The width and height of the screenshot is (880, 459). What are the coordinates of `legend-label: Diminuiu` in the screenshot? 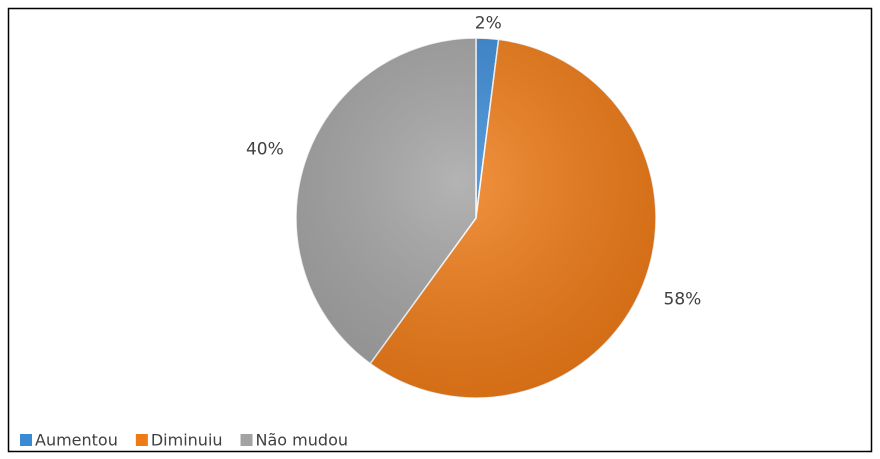 It's located at (187, 440).